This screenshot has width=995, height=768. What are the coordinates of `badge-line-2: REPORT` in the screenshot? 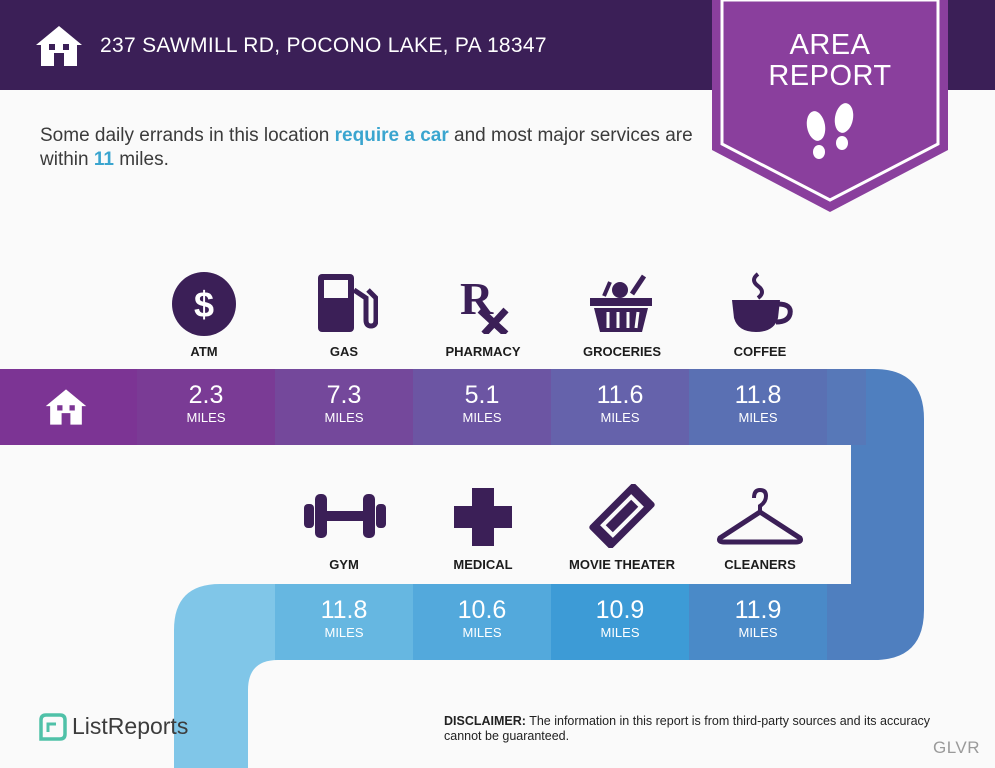 It's located at (830, 76).